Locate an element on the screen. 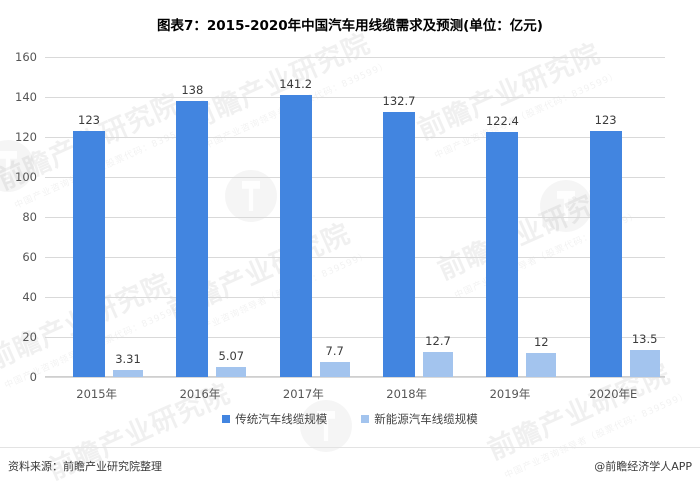 Image resolution: width=700 pixels, height=489 pixels. source-text: 资料来源：前瞻产业研究院整理 is located at coordinates (85, 466).